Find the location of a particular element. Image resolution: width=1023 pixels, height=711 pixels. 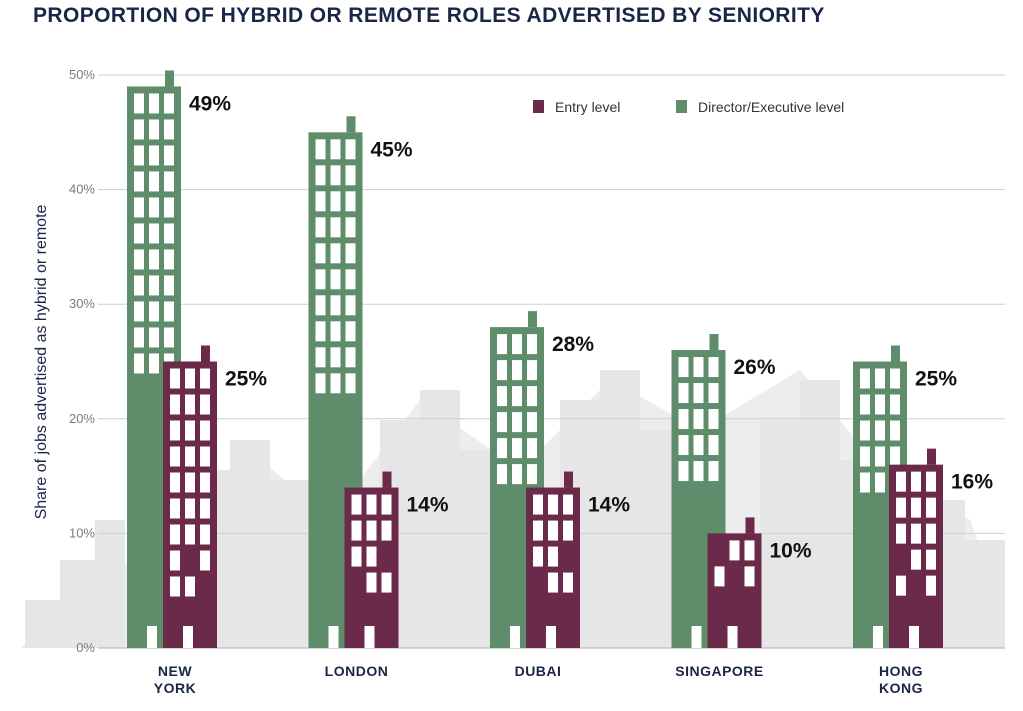

x-tick-label: SINGAPORE is located at coordinates (719, 671).